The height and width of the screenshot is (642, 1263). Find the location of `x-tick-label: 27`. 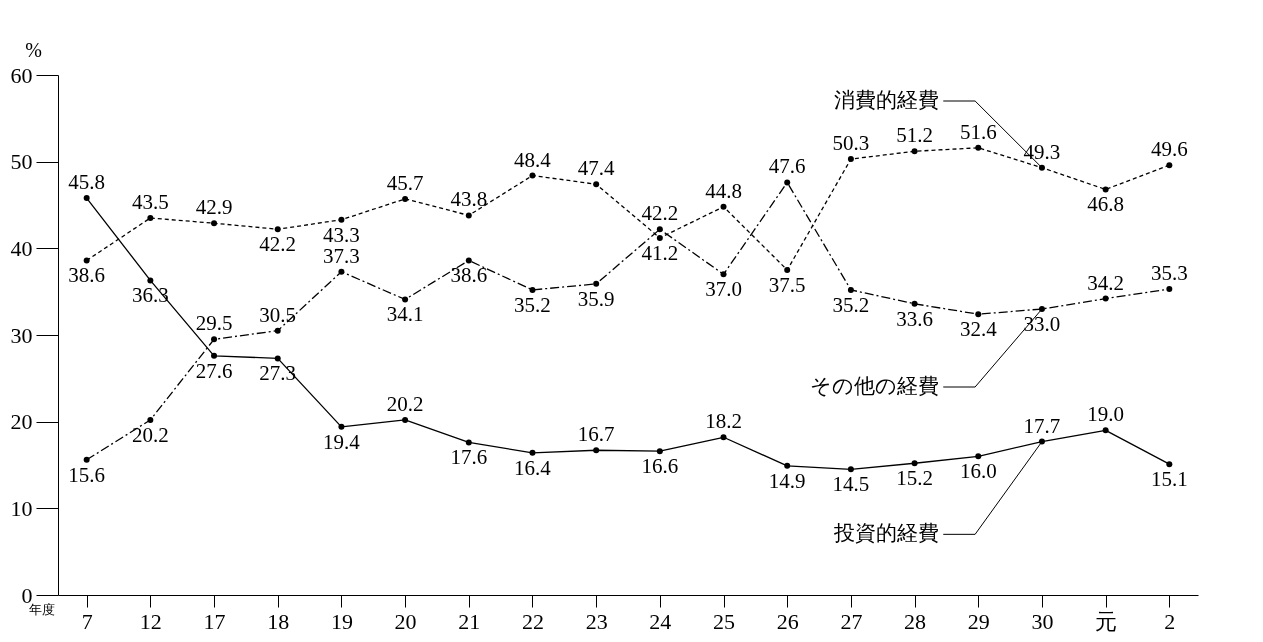

x-tick-label: 27 is located at coordinates (851, 621).